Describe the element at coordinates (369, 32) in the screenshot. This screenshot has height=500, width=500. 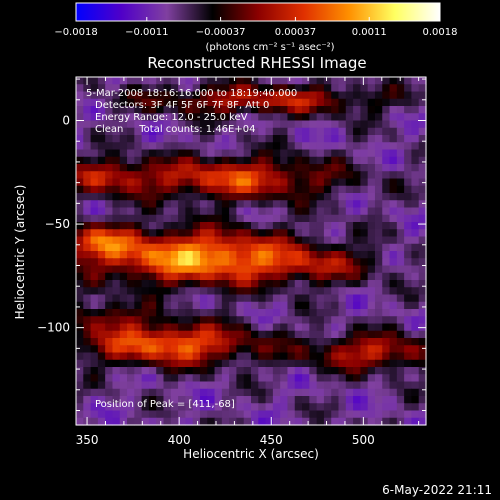
I see `colorbar-tick-label: 0.0011` at that location.